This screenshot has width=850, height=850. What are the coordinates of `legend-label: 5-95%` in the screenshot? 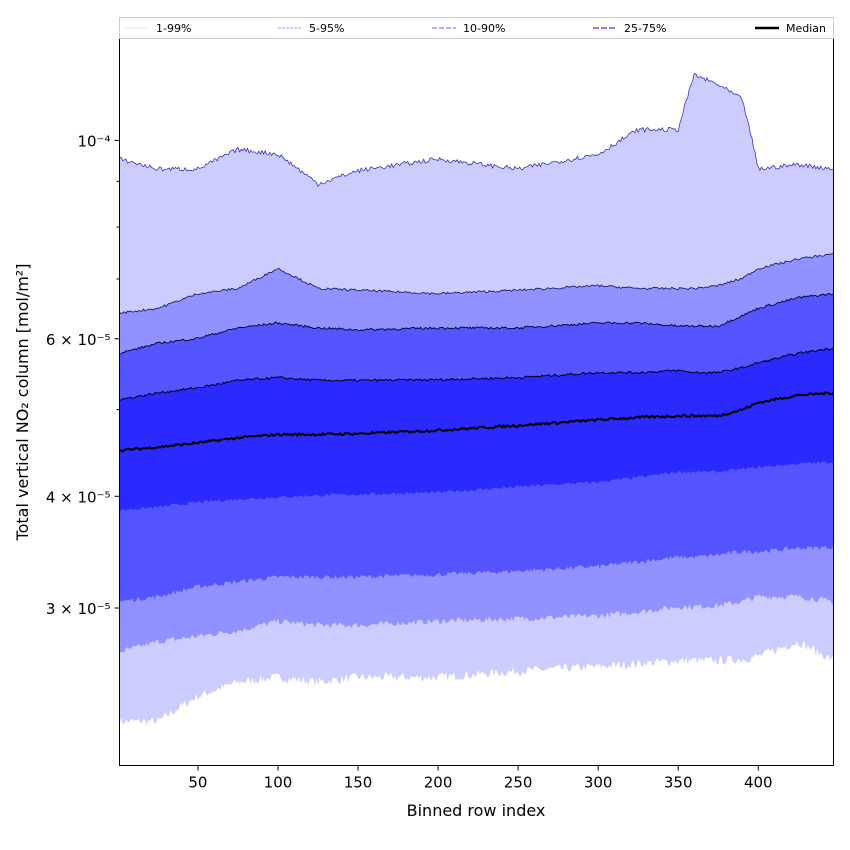 It's located at (326, 28).